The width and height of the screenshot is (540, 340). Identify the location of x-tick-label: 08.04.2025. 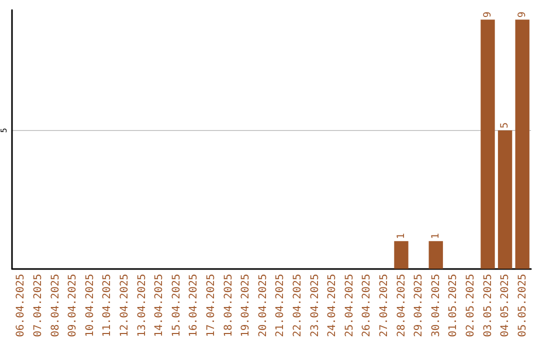
(55, 306).